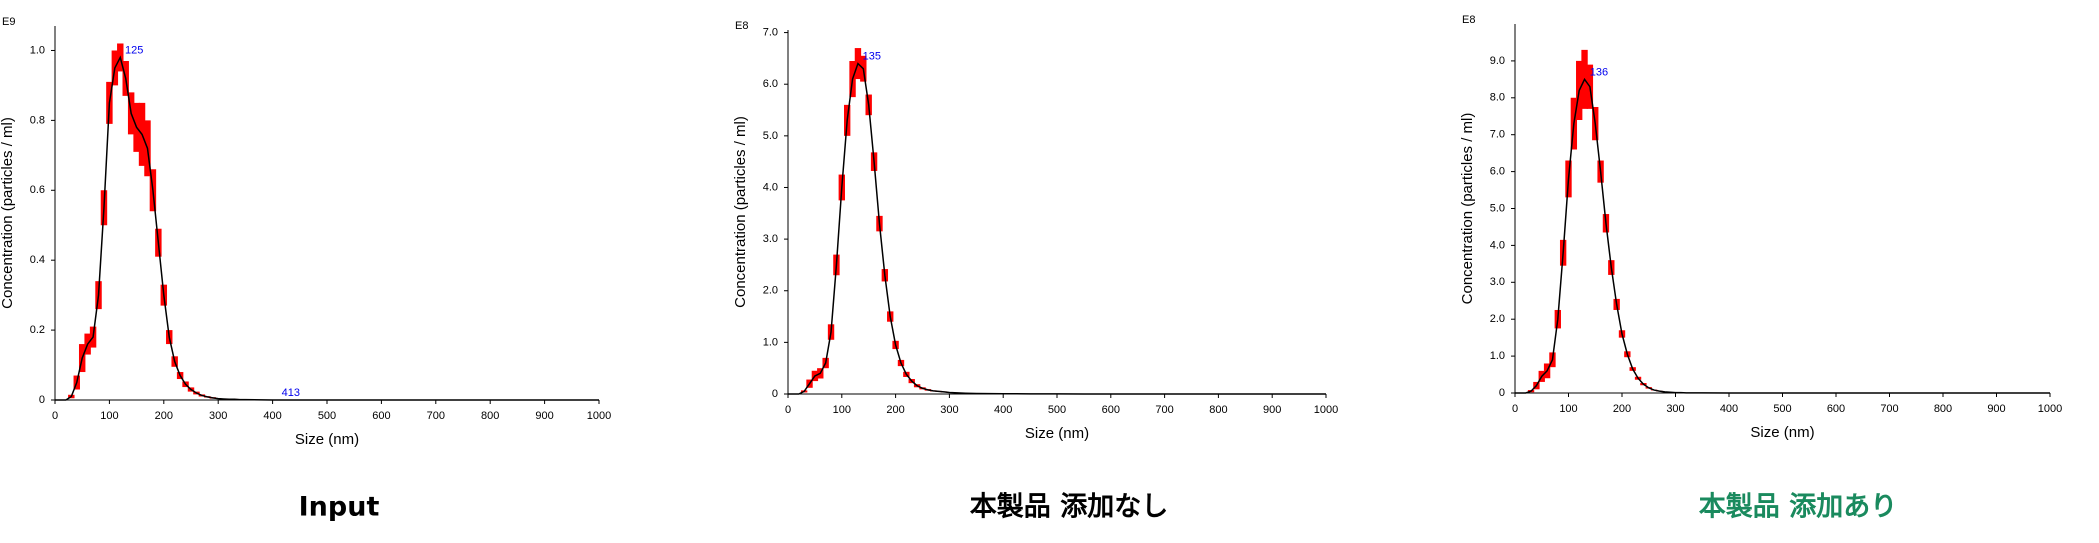 This screenshot has width=2099, height=543. Describe the element at coordinates (1497, 61) in the screenshot. I see `y-tick-label: 9.0` at that location.